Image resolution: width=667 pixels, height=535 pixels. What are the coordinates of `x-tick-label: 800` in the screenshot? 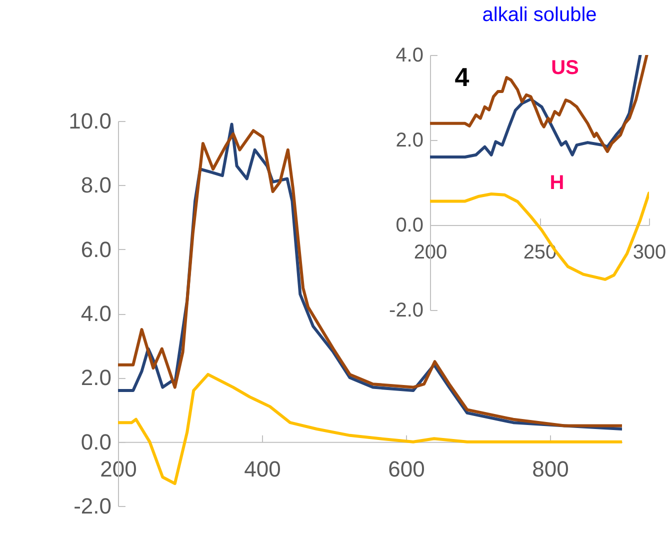 It's located at (550, 469).